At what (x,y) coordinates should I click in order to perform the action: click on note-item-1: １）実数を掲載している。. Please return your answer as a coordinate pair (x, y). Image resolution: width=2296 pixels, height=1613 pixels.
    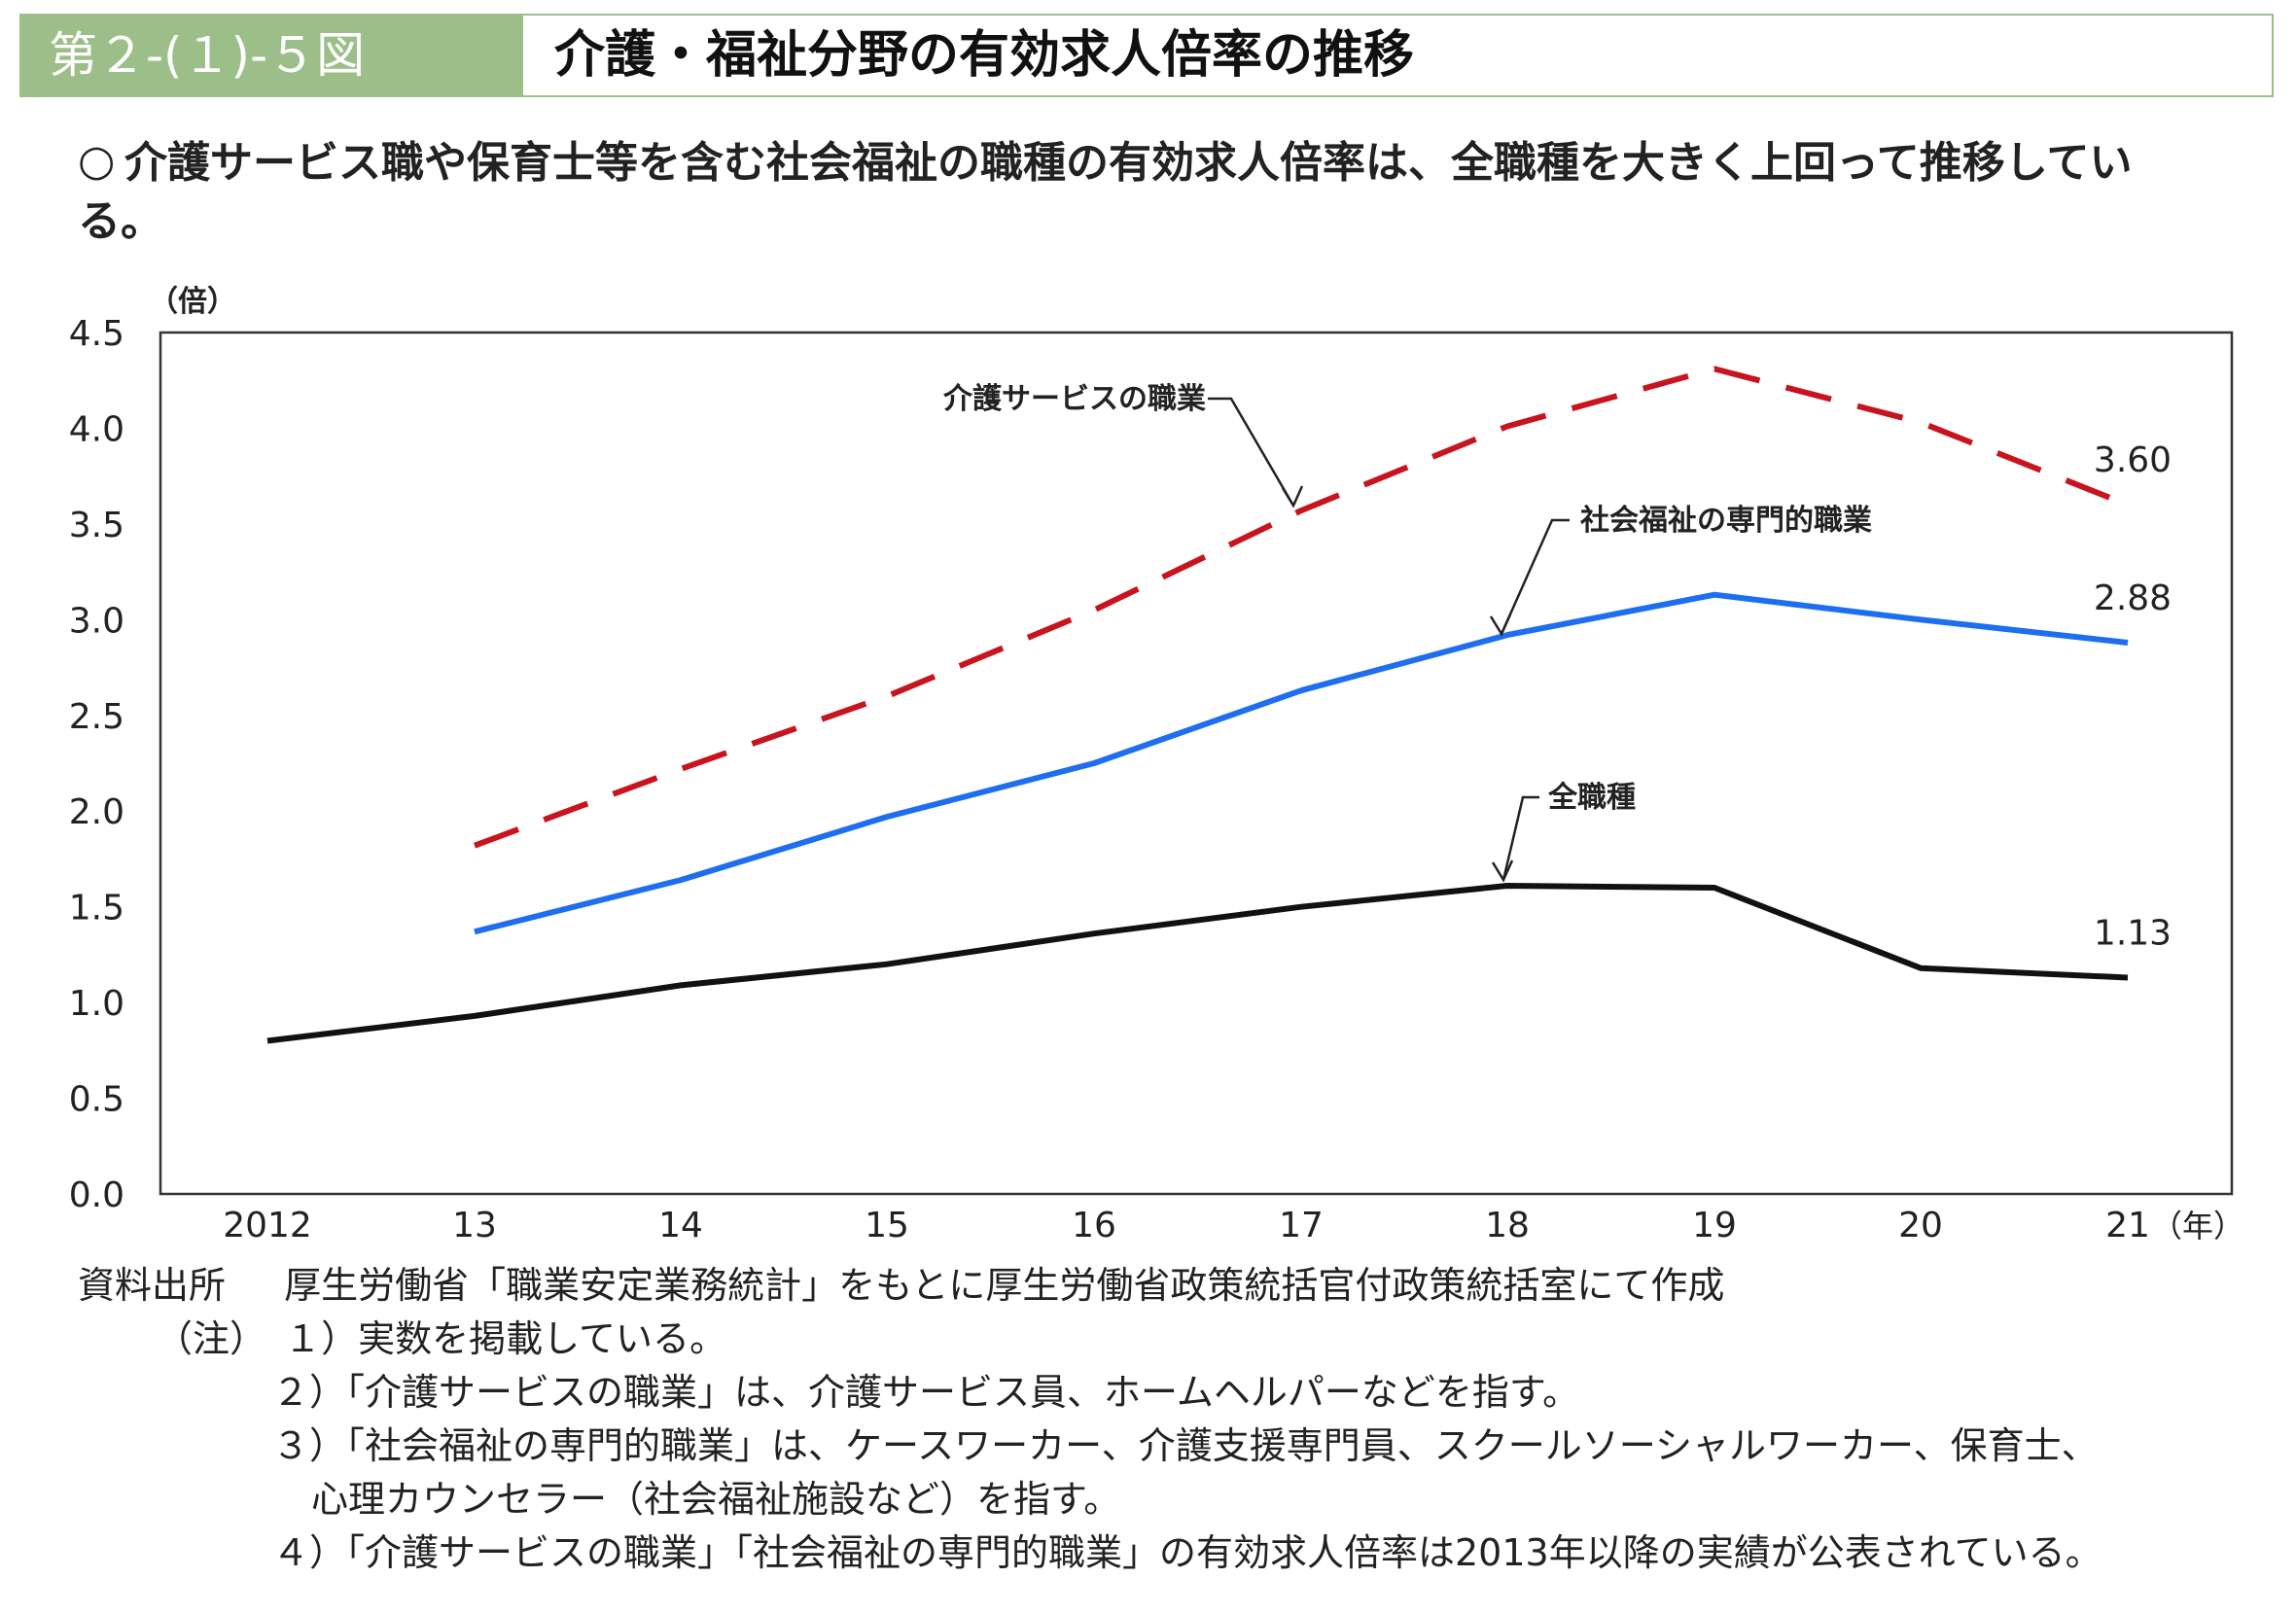
    Looking at the image, I should click on (505, 1338).